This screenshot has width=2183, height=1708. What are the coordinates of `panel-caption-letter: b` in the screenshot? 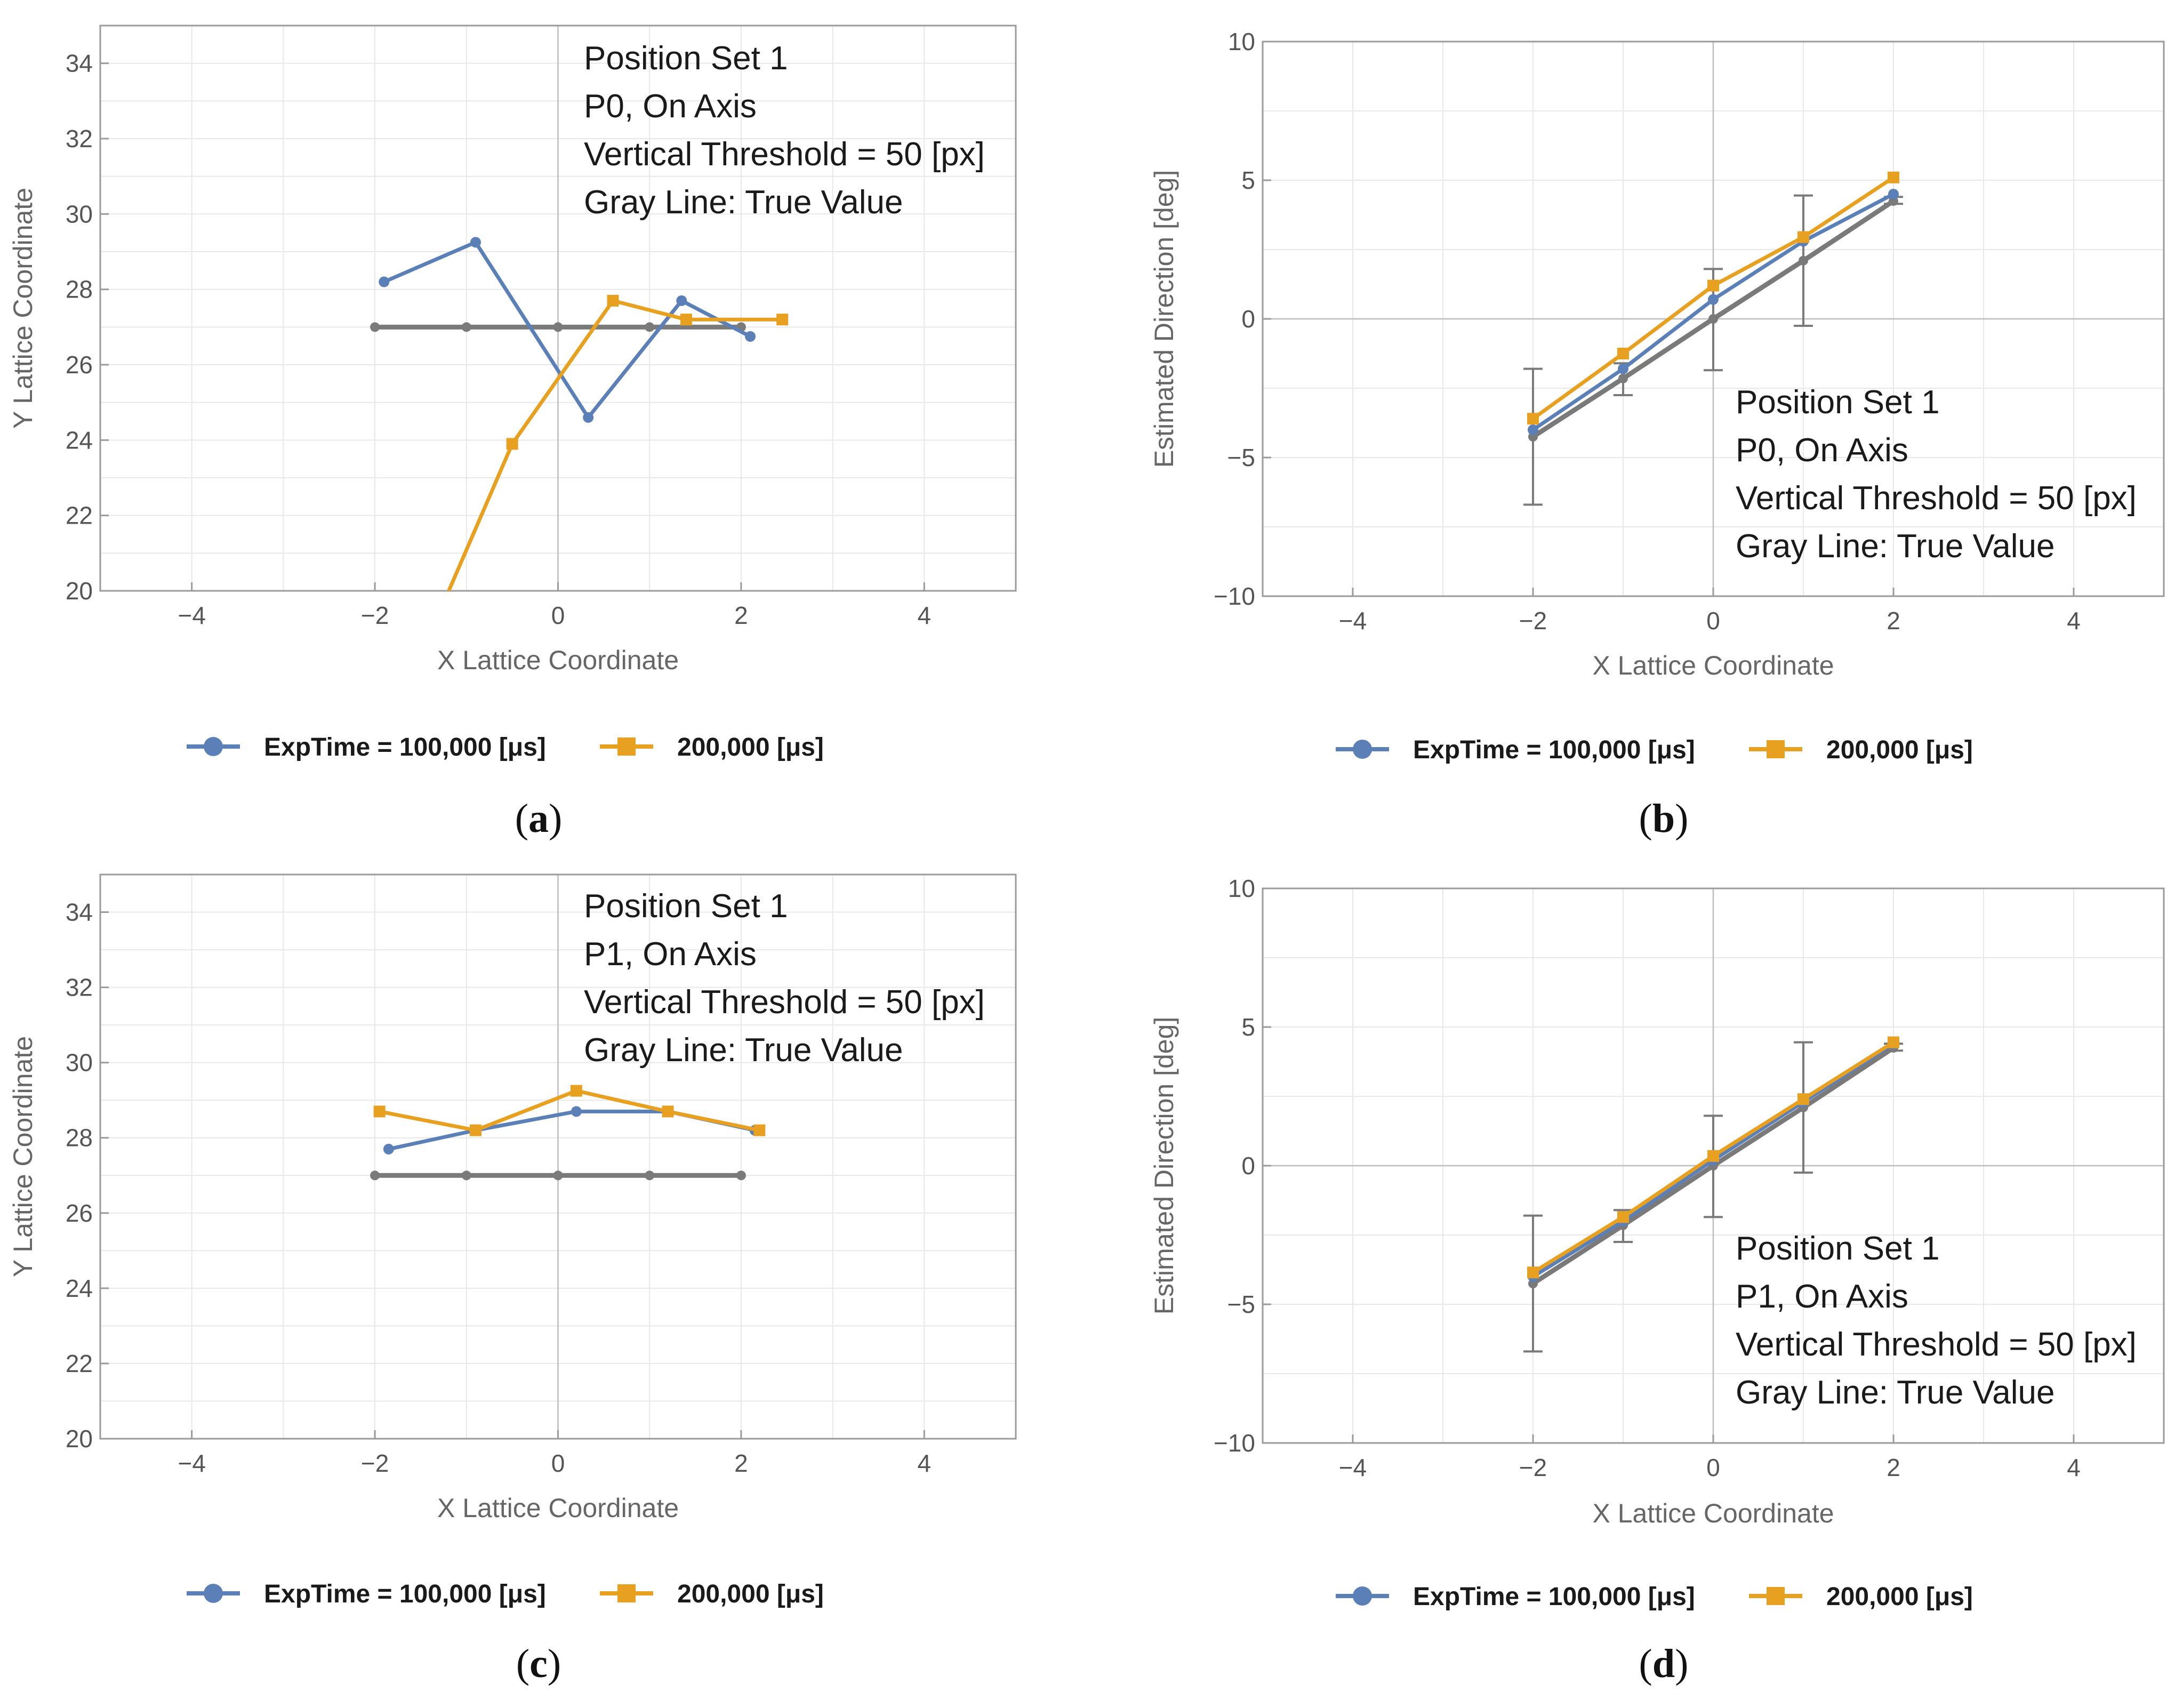 It's located at (1663, 818).